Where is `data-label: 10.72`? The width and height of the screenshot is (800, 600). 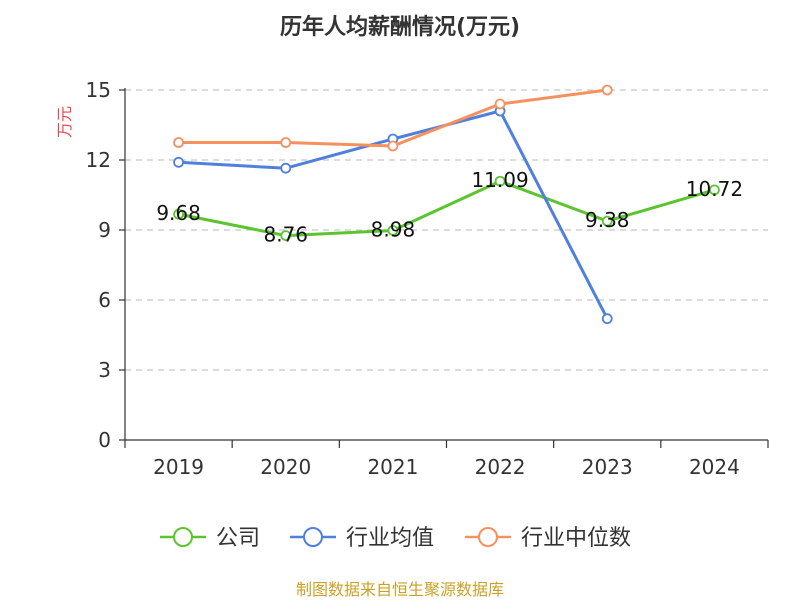
data-label: 10.72 is located at coordinates (714, 189).